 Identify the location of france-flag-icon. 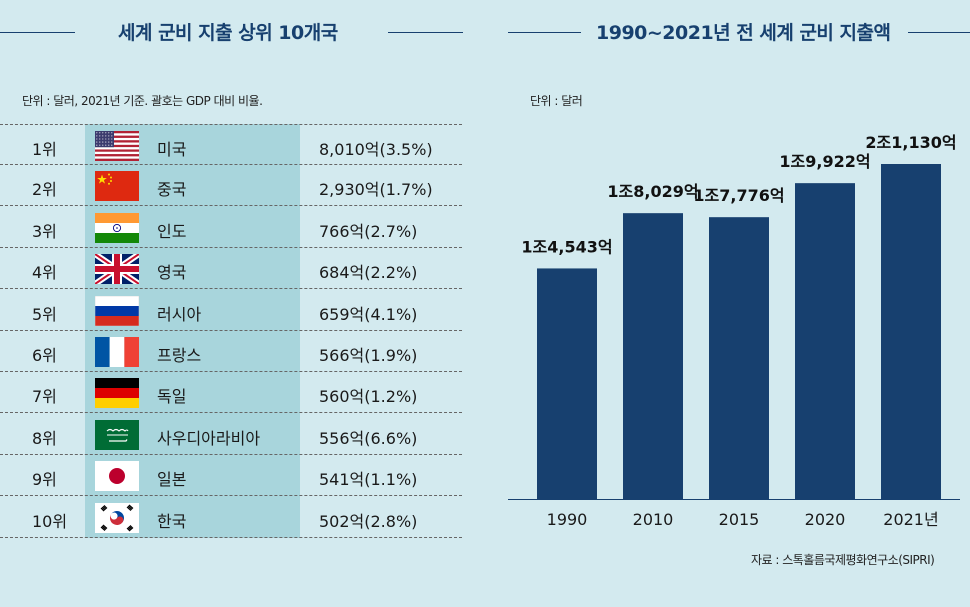
(117, 352).